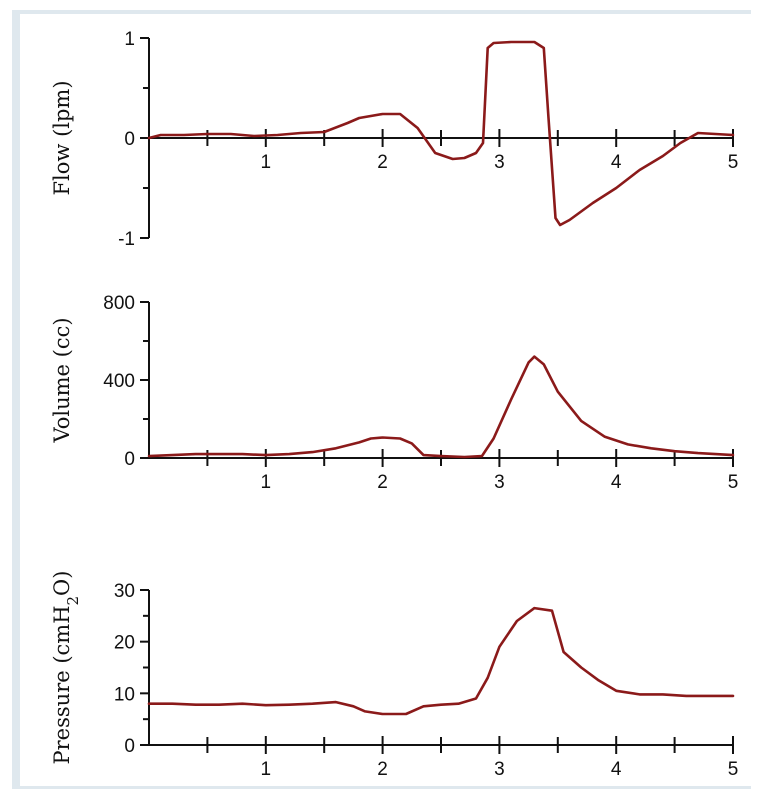  Describe the element at coordinates (266, 482) in the screenshot. I see `volume-x-tick-label: 1` at that location.